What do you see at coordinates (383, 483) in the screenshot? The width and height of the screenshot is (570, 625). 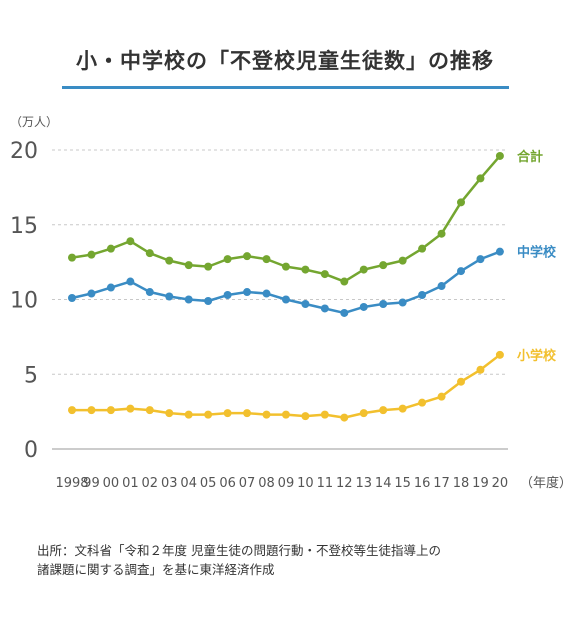 I see `x-tick-label: 14` at bounding box center [383, 483].